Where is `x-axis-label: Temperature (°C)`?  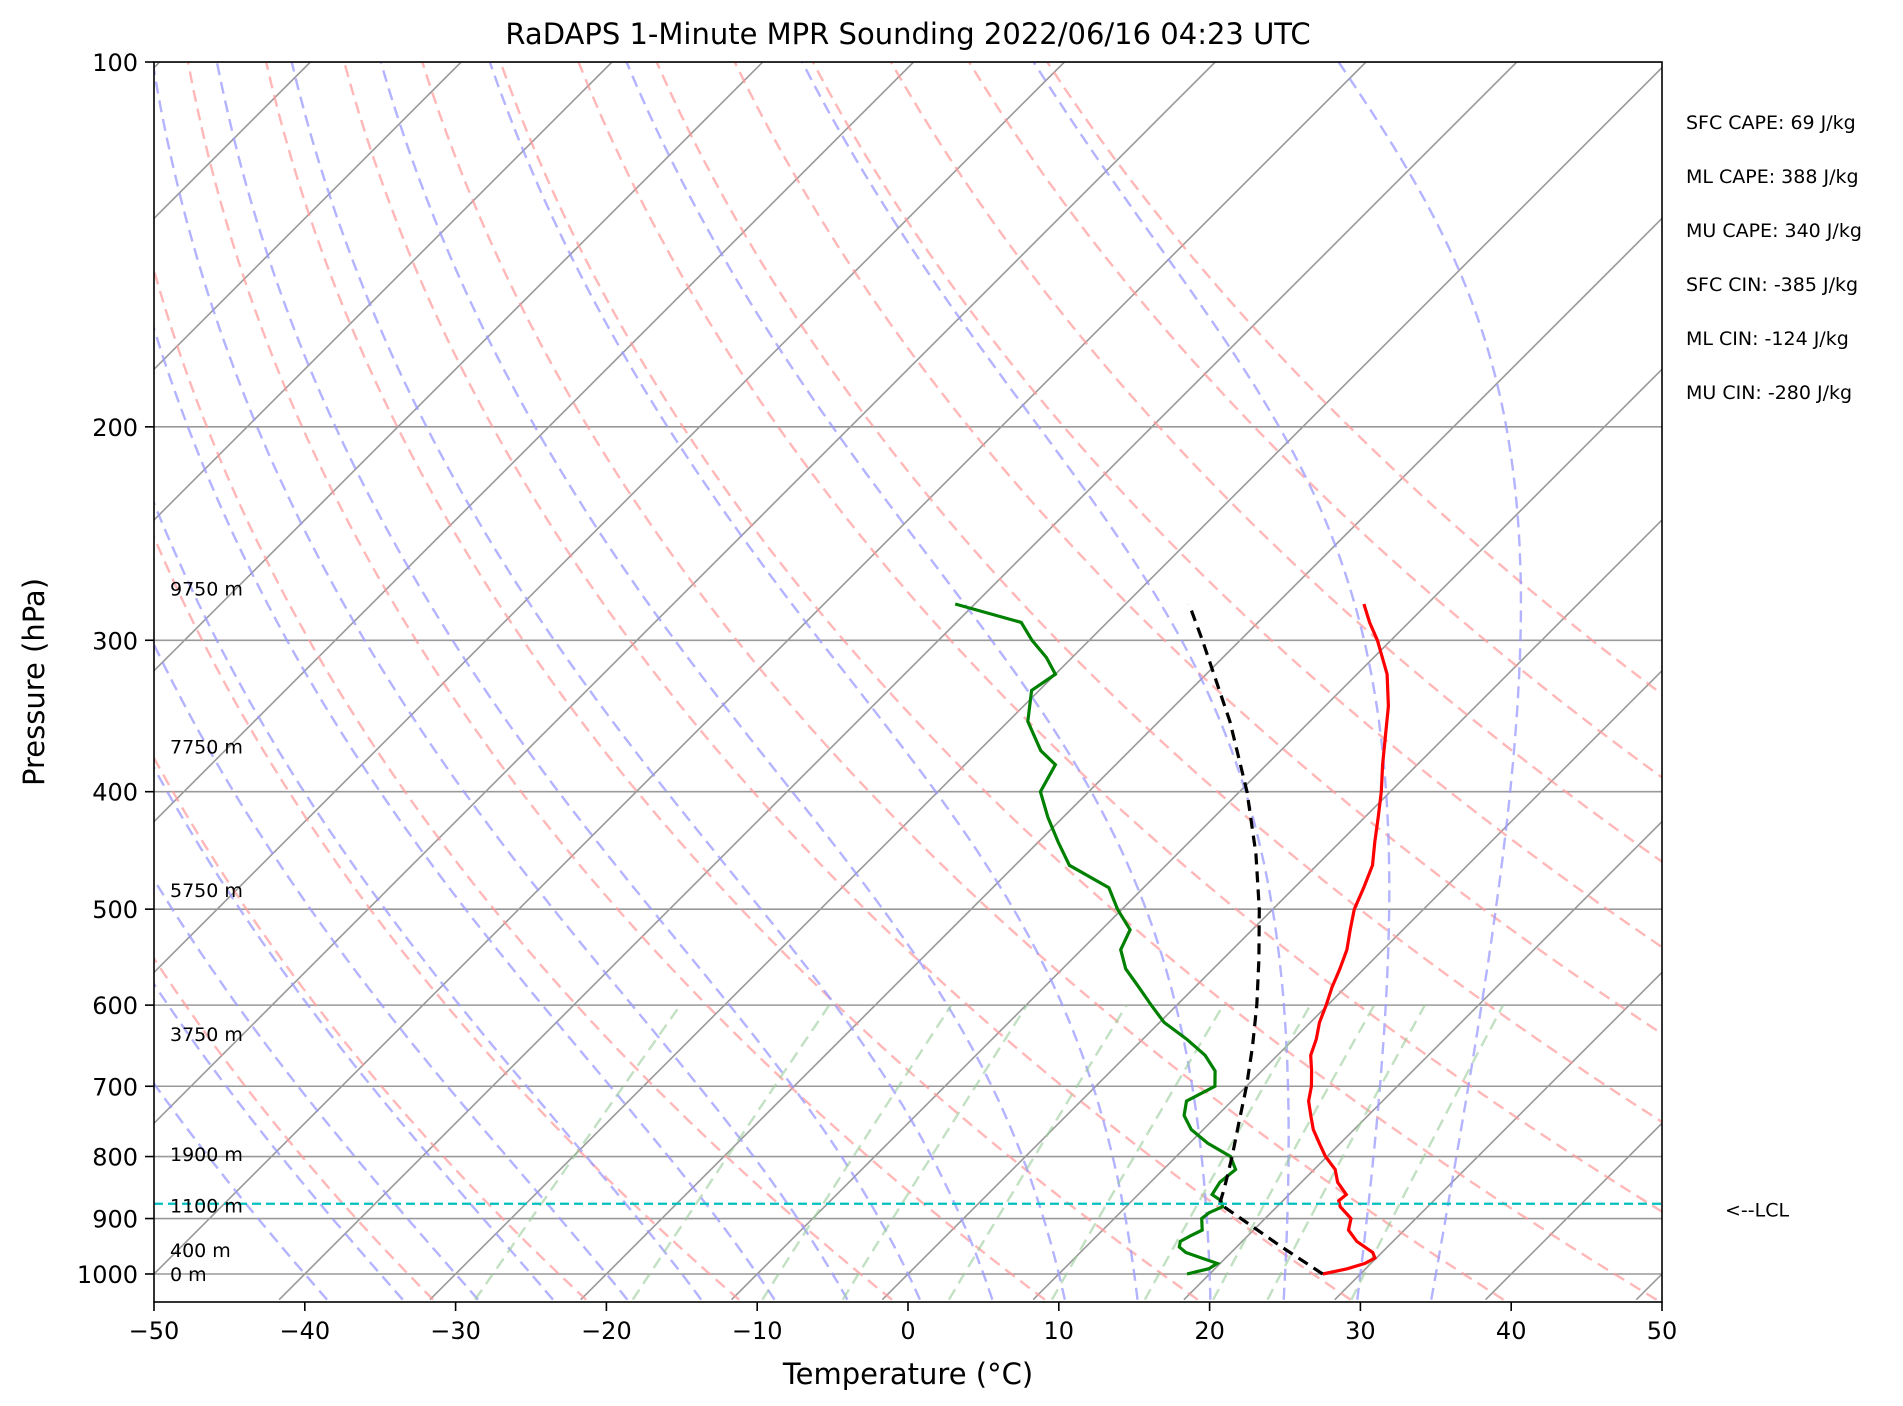
x-axis-label: Temperature (°C) is located at coordinates (907, 1374).